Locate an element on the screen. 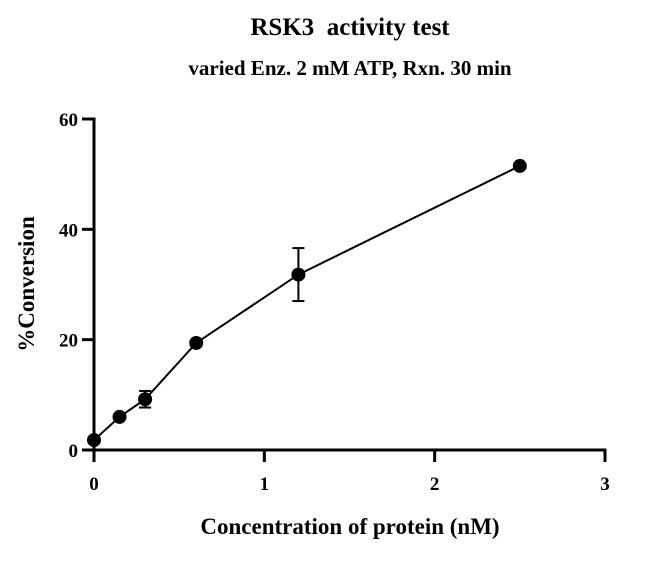 The image size is (649, 564). x-tick-label: 1 is located at coordinates (265, 484).